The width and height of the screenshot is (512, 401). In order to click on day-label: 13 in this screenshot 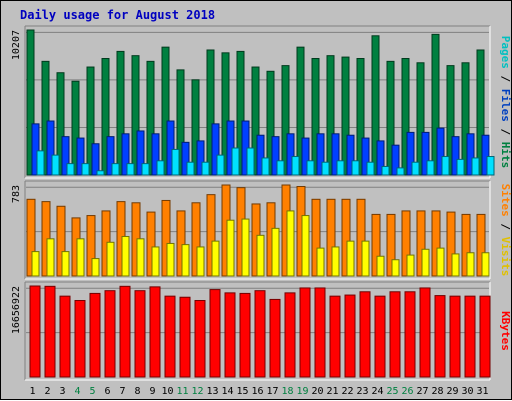, I will do `click(212, 391)`.